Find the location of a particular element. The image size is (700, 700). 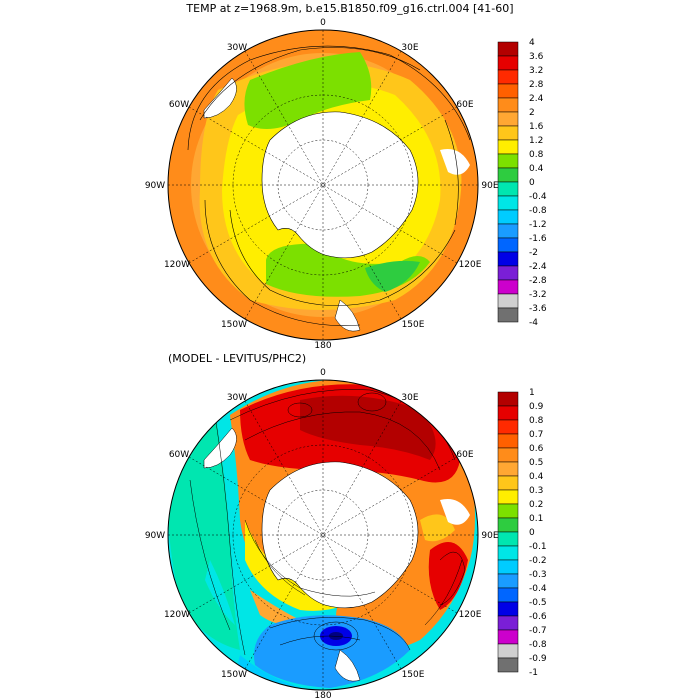

bottom-lon-label: 60E is located at coordinates (464, 455).